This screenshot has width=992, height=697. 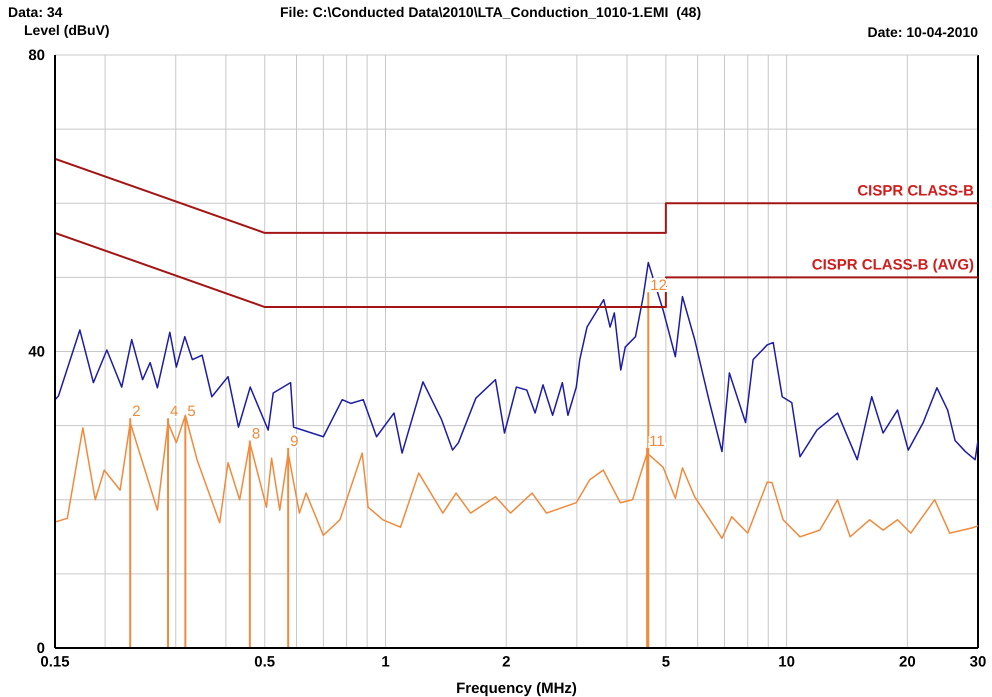 I want to click on annotation: 8, so click(x=256, y=433).